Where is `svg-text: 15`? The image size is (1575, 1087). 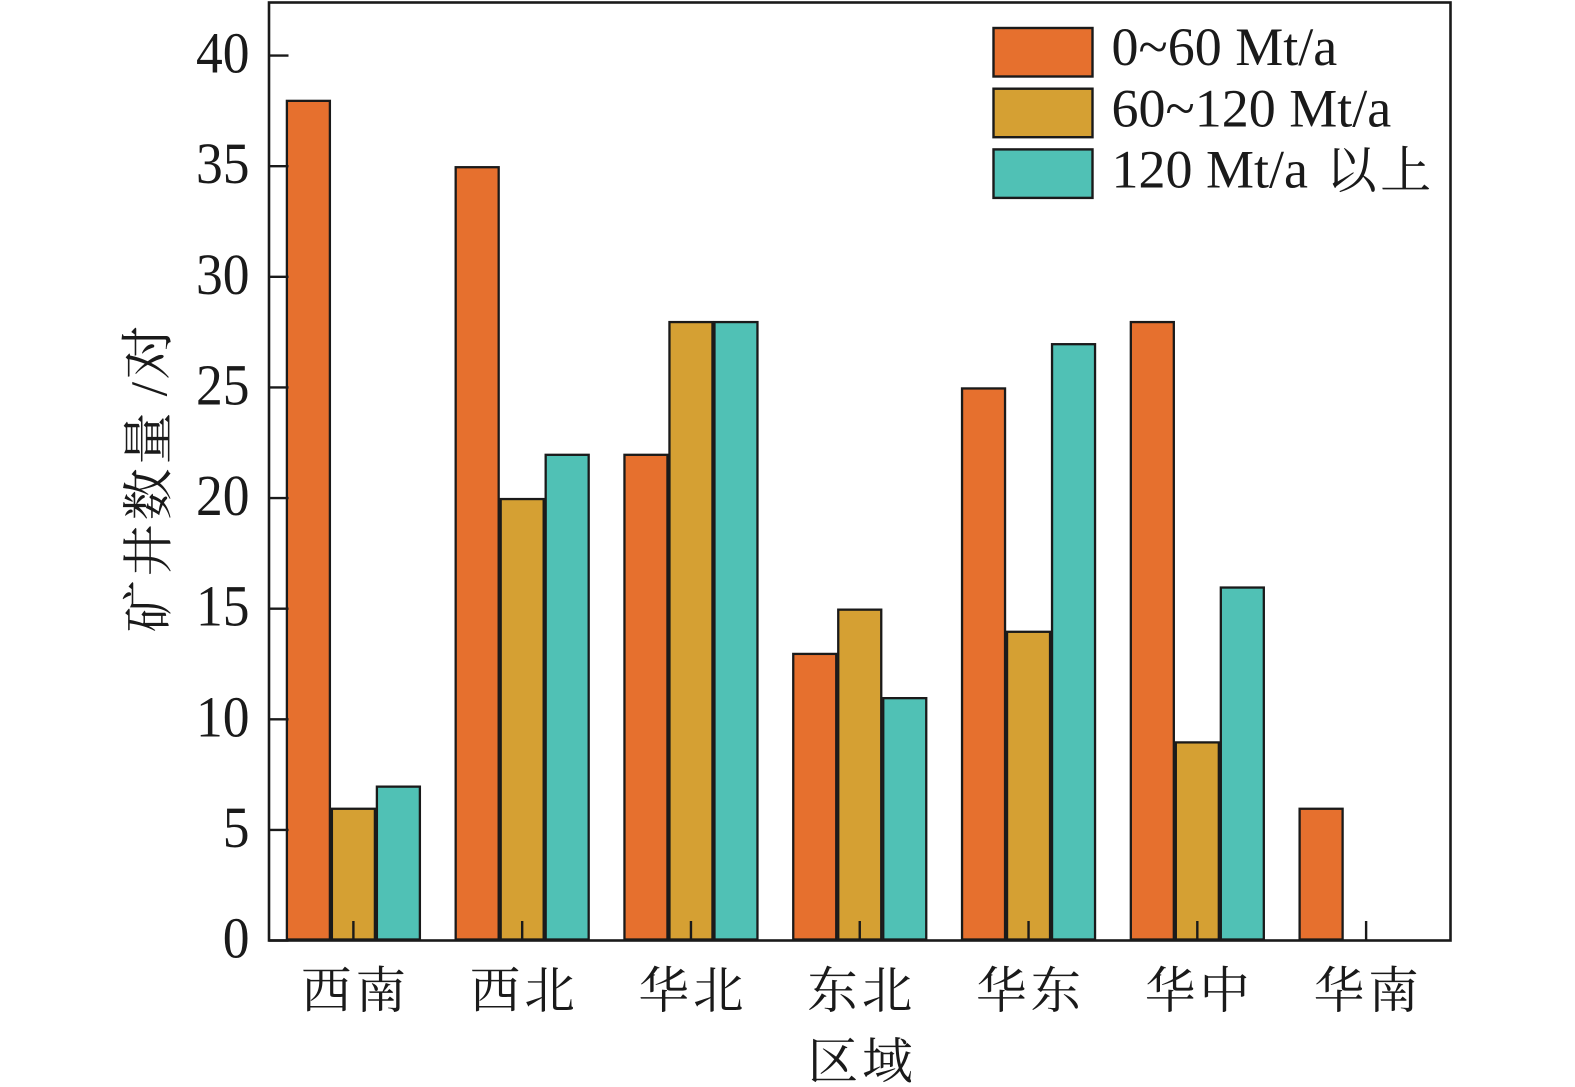
svg-text: 15 is located at coordinates (223, 607).